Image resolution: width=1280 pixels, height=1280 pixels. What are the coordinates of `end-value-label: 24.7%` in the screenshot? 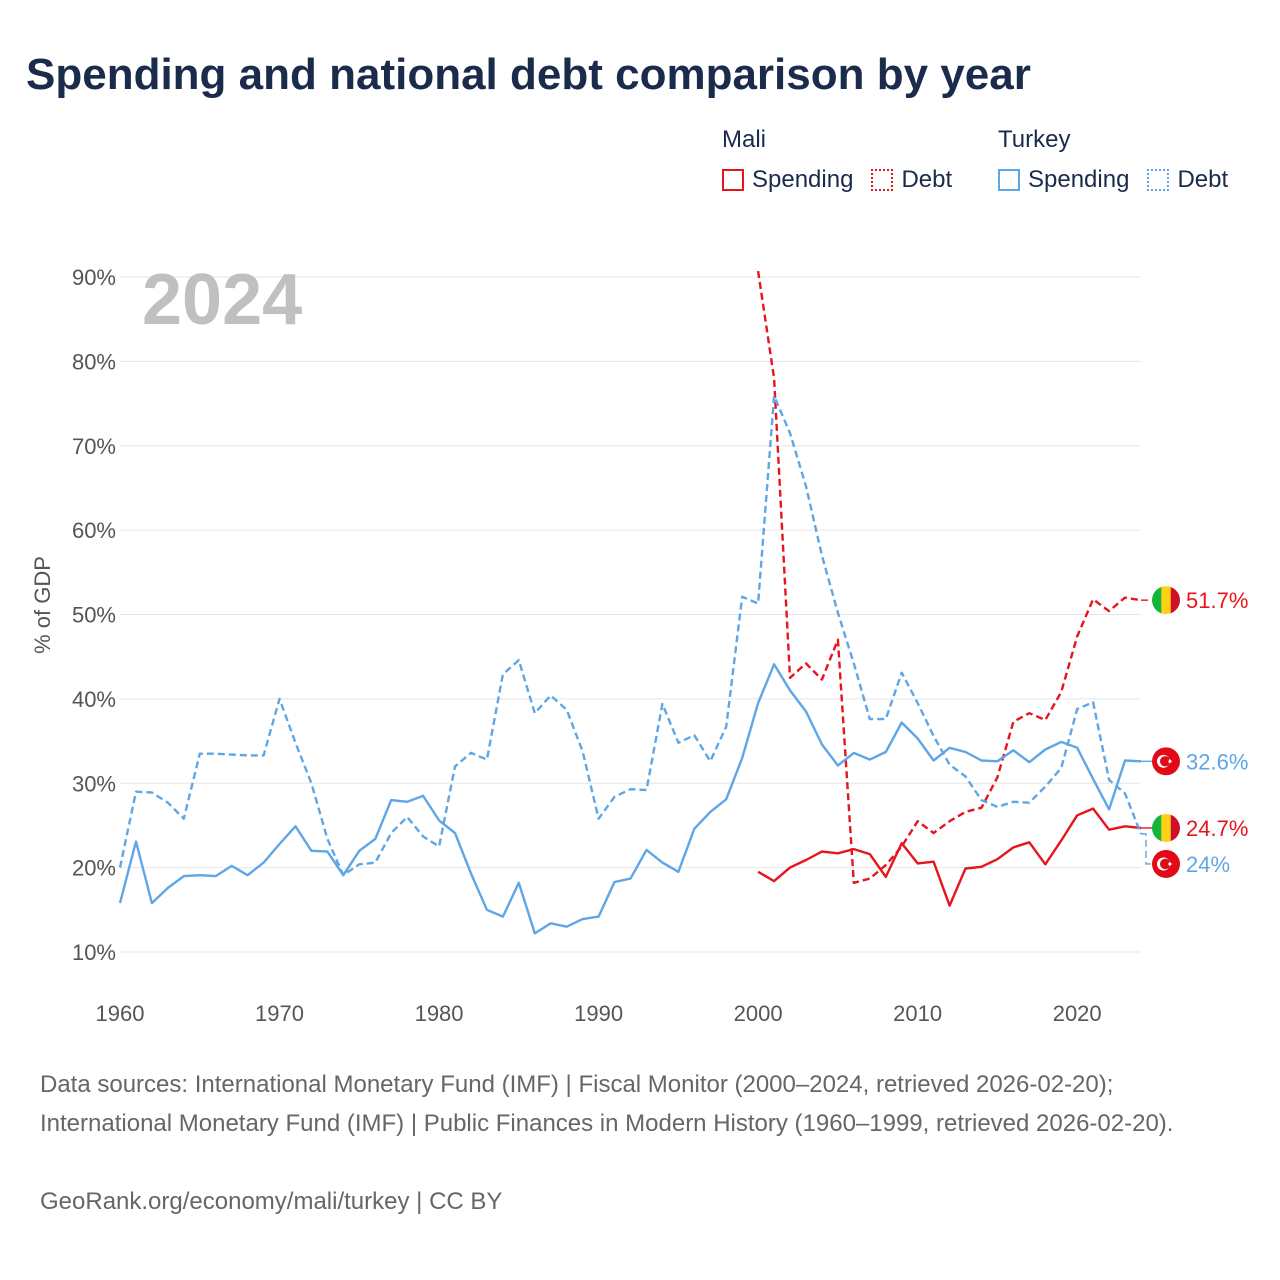 It's located at (1217, 828).